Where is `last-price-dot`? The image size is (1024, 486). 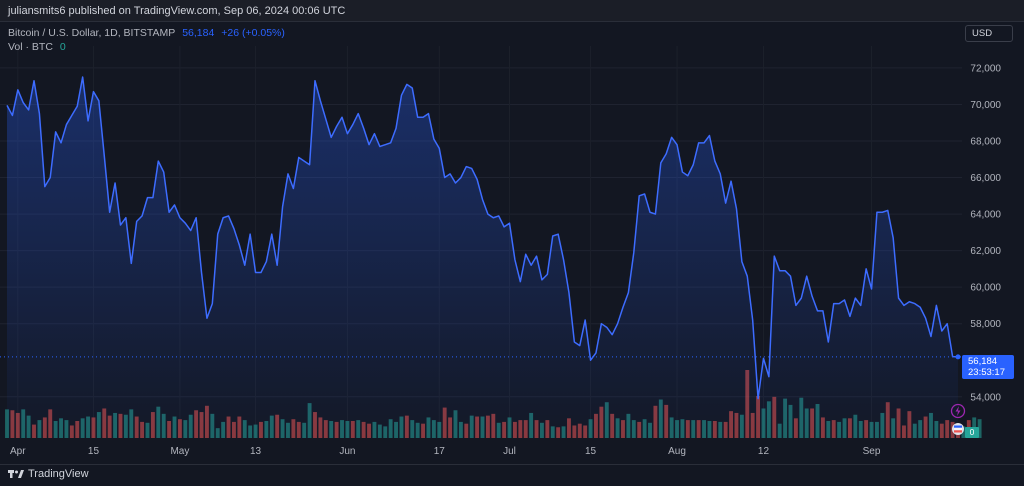 last-price-dot is located at coordinates (958, 357).